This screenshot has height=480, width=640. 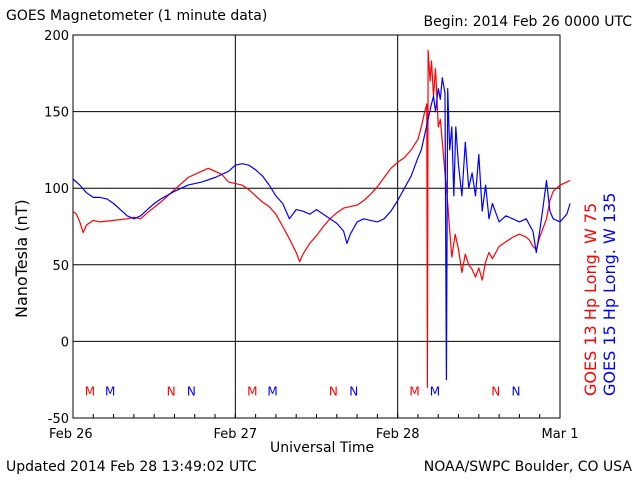 I want to click on legend-goes15: GOES 15 Hp Long. W 135, so click(x=609, y=294).